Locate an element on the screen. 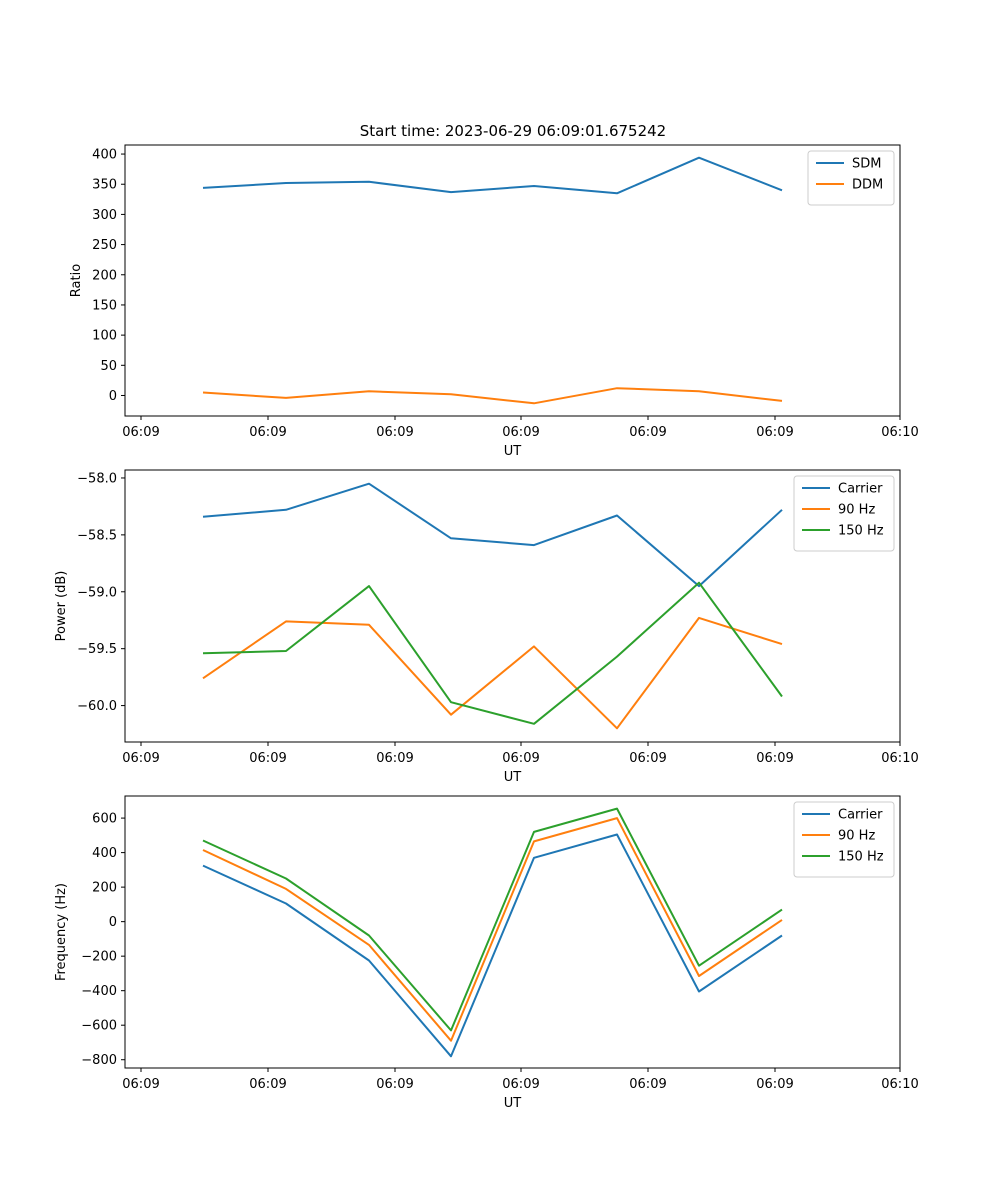 The width and height of the screenshot is (1000, 1200). y-tick-label: −400 is located at coordinates (99, 991).